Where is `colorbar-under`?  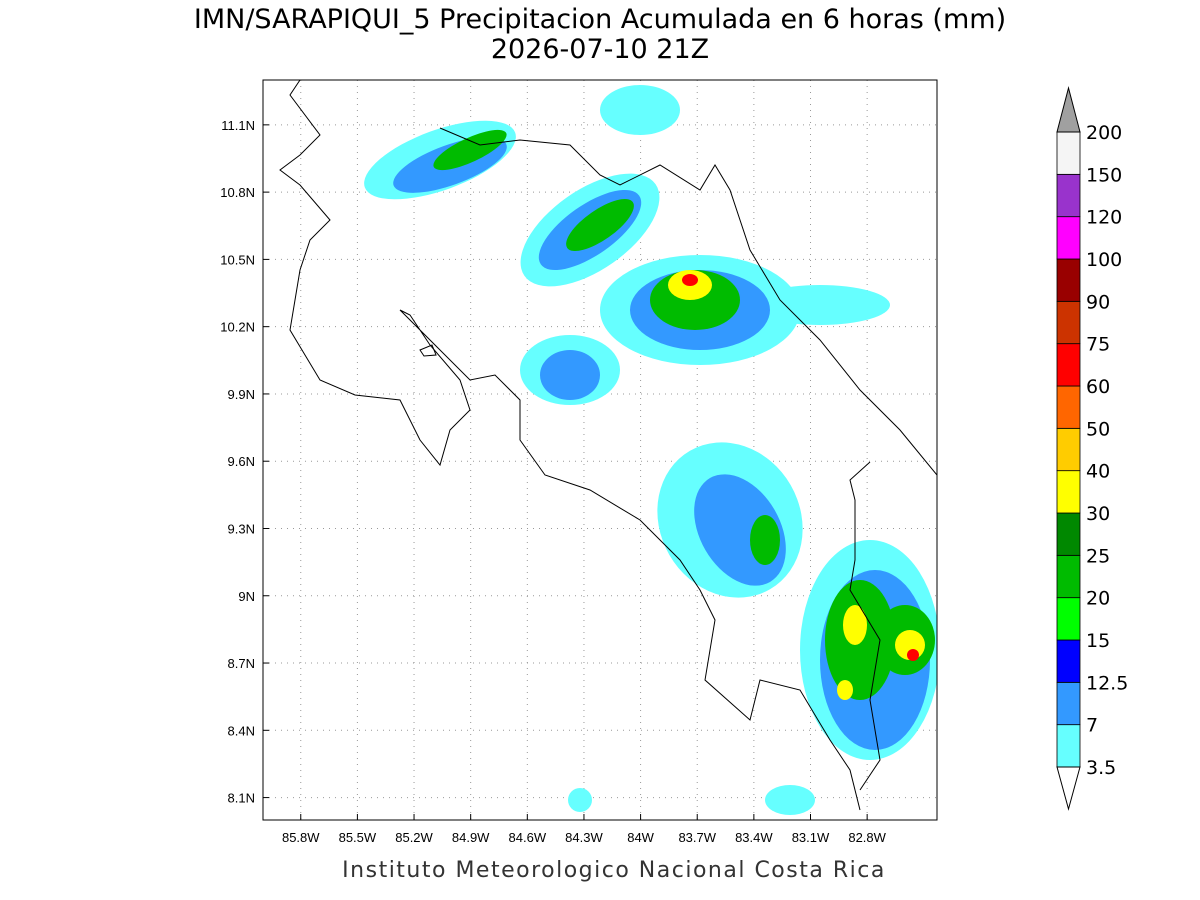 colorbar-under is located at coordinates (1068, 788).